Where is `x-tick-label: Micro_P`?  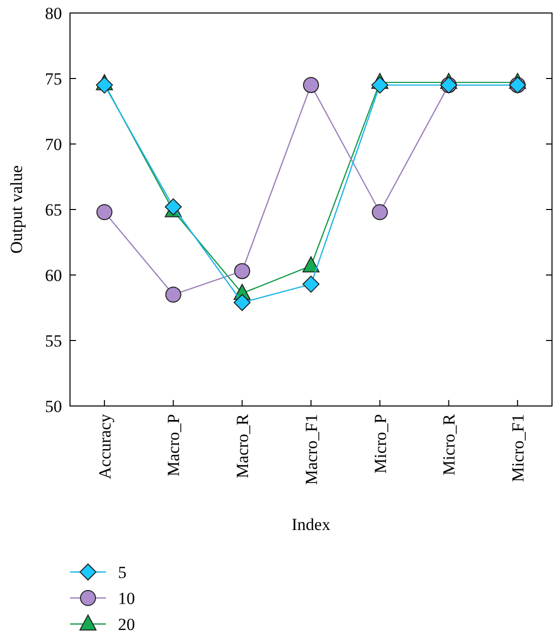
x-tick-label: Micro_P is located at coordinates (380, 444).